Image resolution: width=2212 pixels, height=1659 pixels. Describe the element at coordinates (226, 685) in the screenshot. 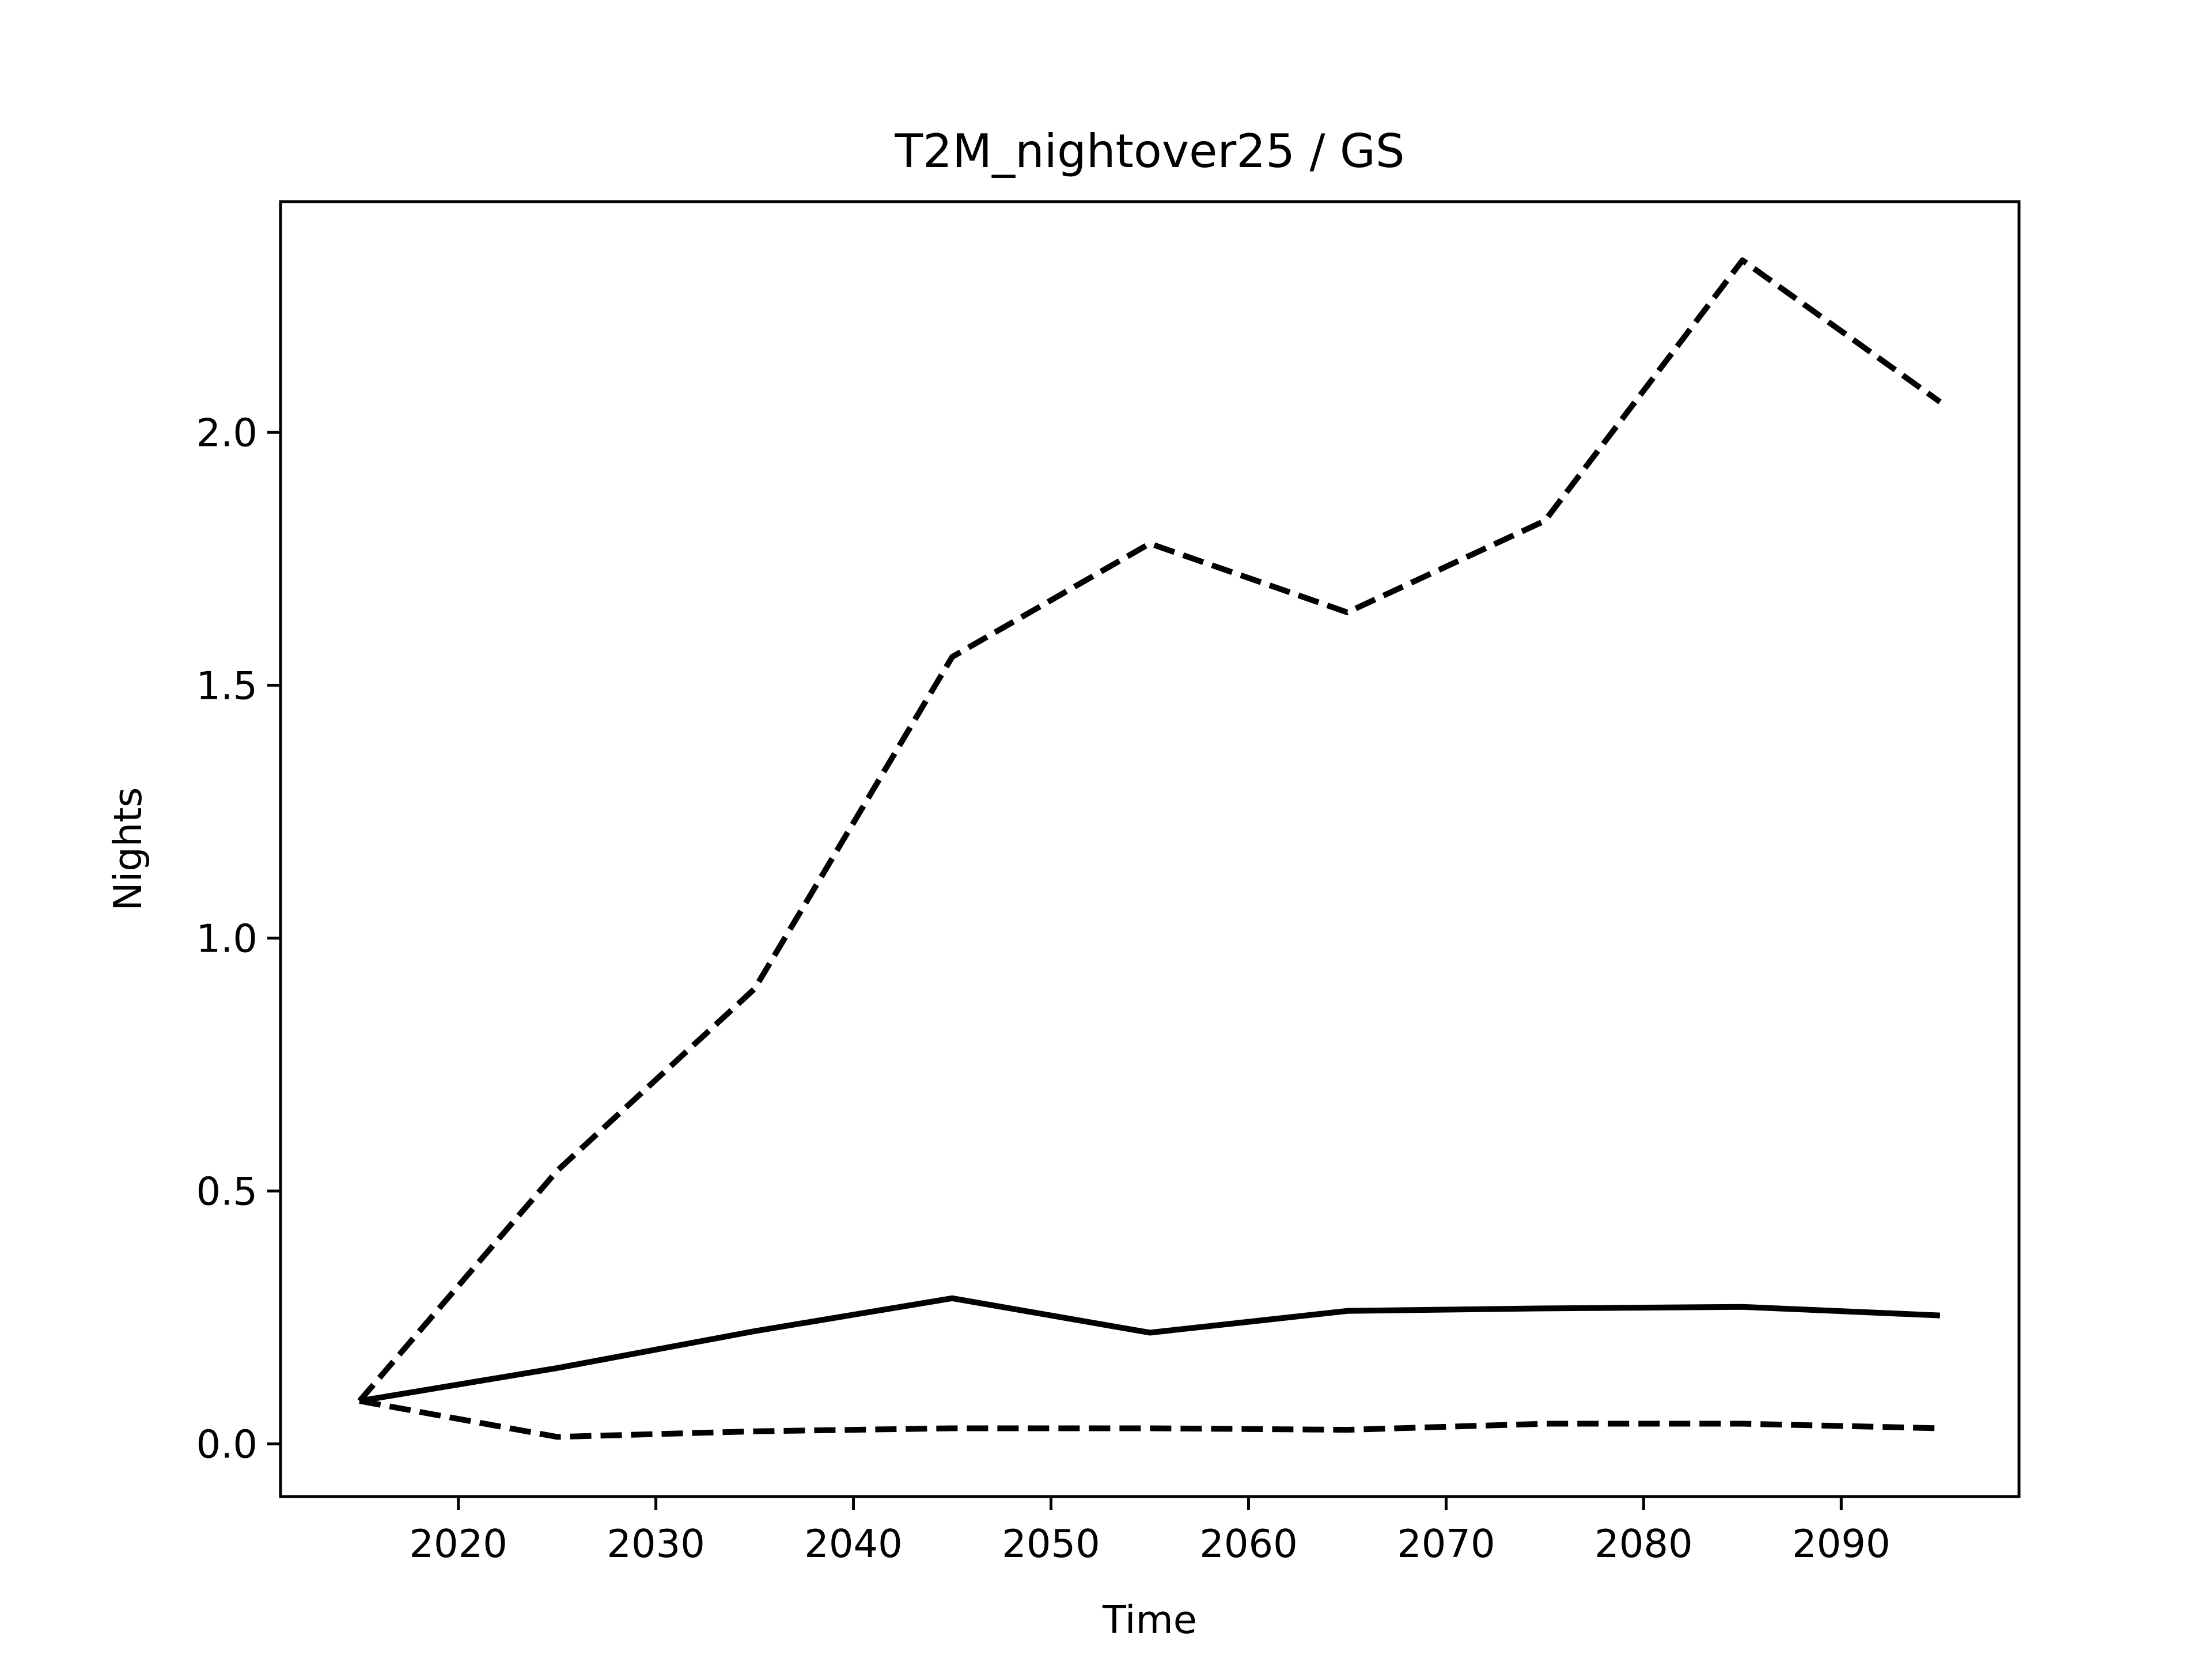

I see `y-tick-label: 1.5` at that location.